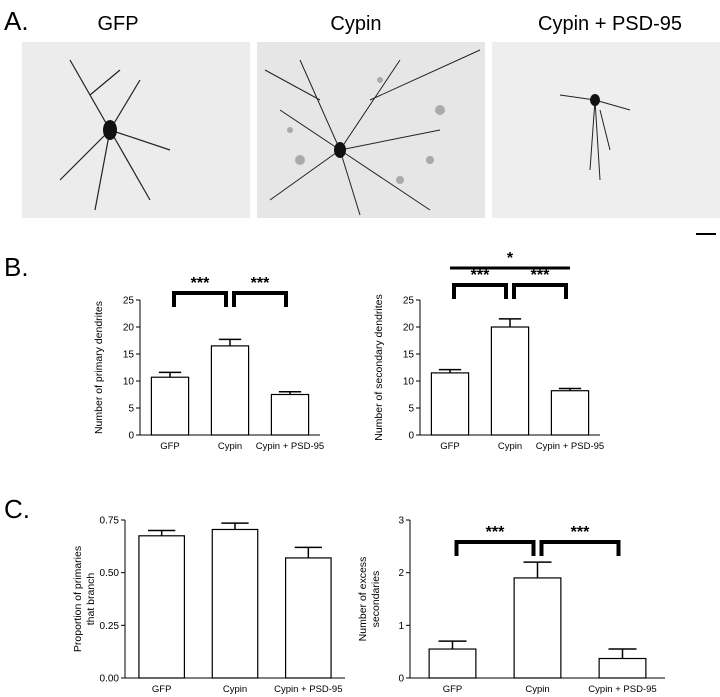  What do you see at coordinates (16, 21) in the screenshot?
I see `panel-label: A.` at bounding box center [16, 21].